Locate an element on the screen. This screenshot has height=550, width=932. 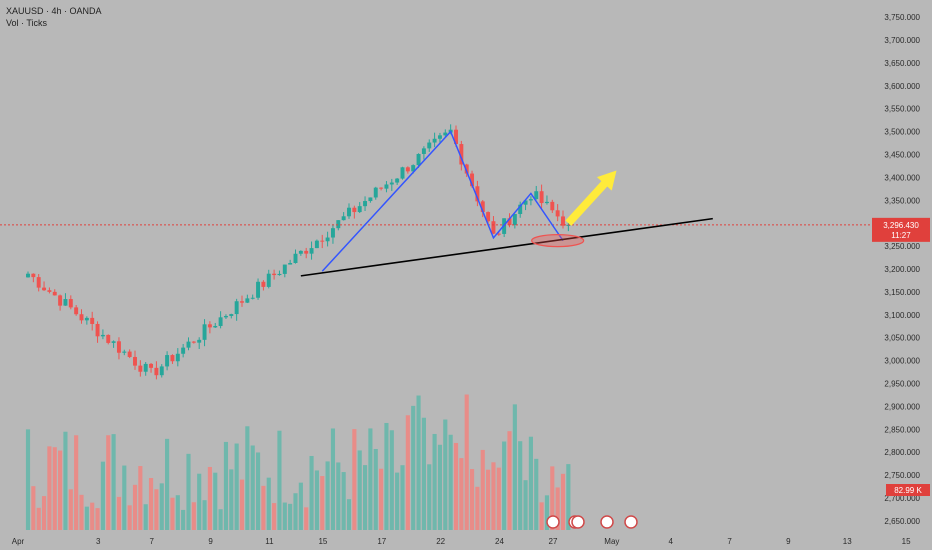
x-axis-tick-label: 7 is located at coordinates (152, 541).